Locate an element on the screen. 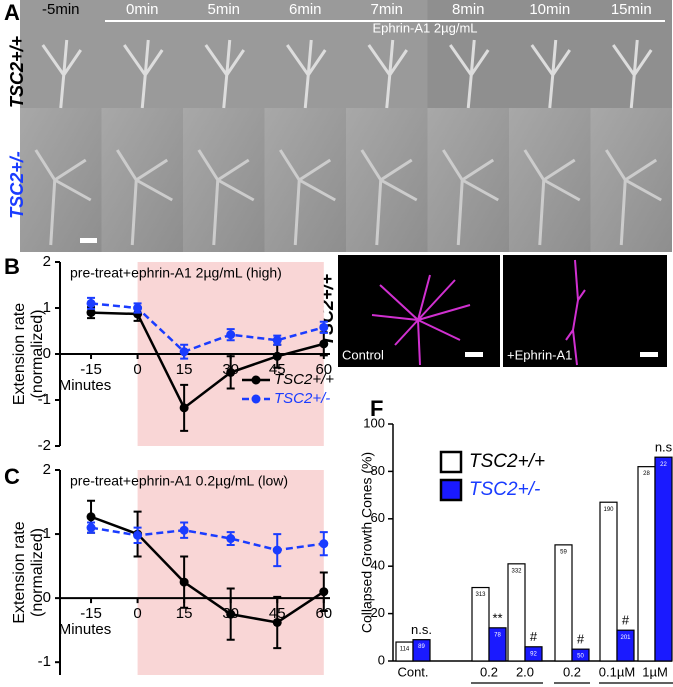 The image size is (673, 687). legend-label: TSC2+/+ is located at coordinates (507, 461).